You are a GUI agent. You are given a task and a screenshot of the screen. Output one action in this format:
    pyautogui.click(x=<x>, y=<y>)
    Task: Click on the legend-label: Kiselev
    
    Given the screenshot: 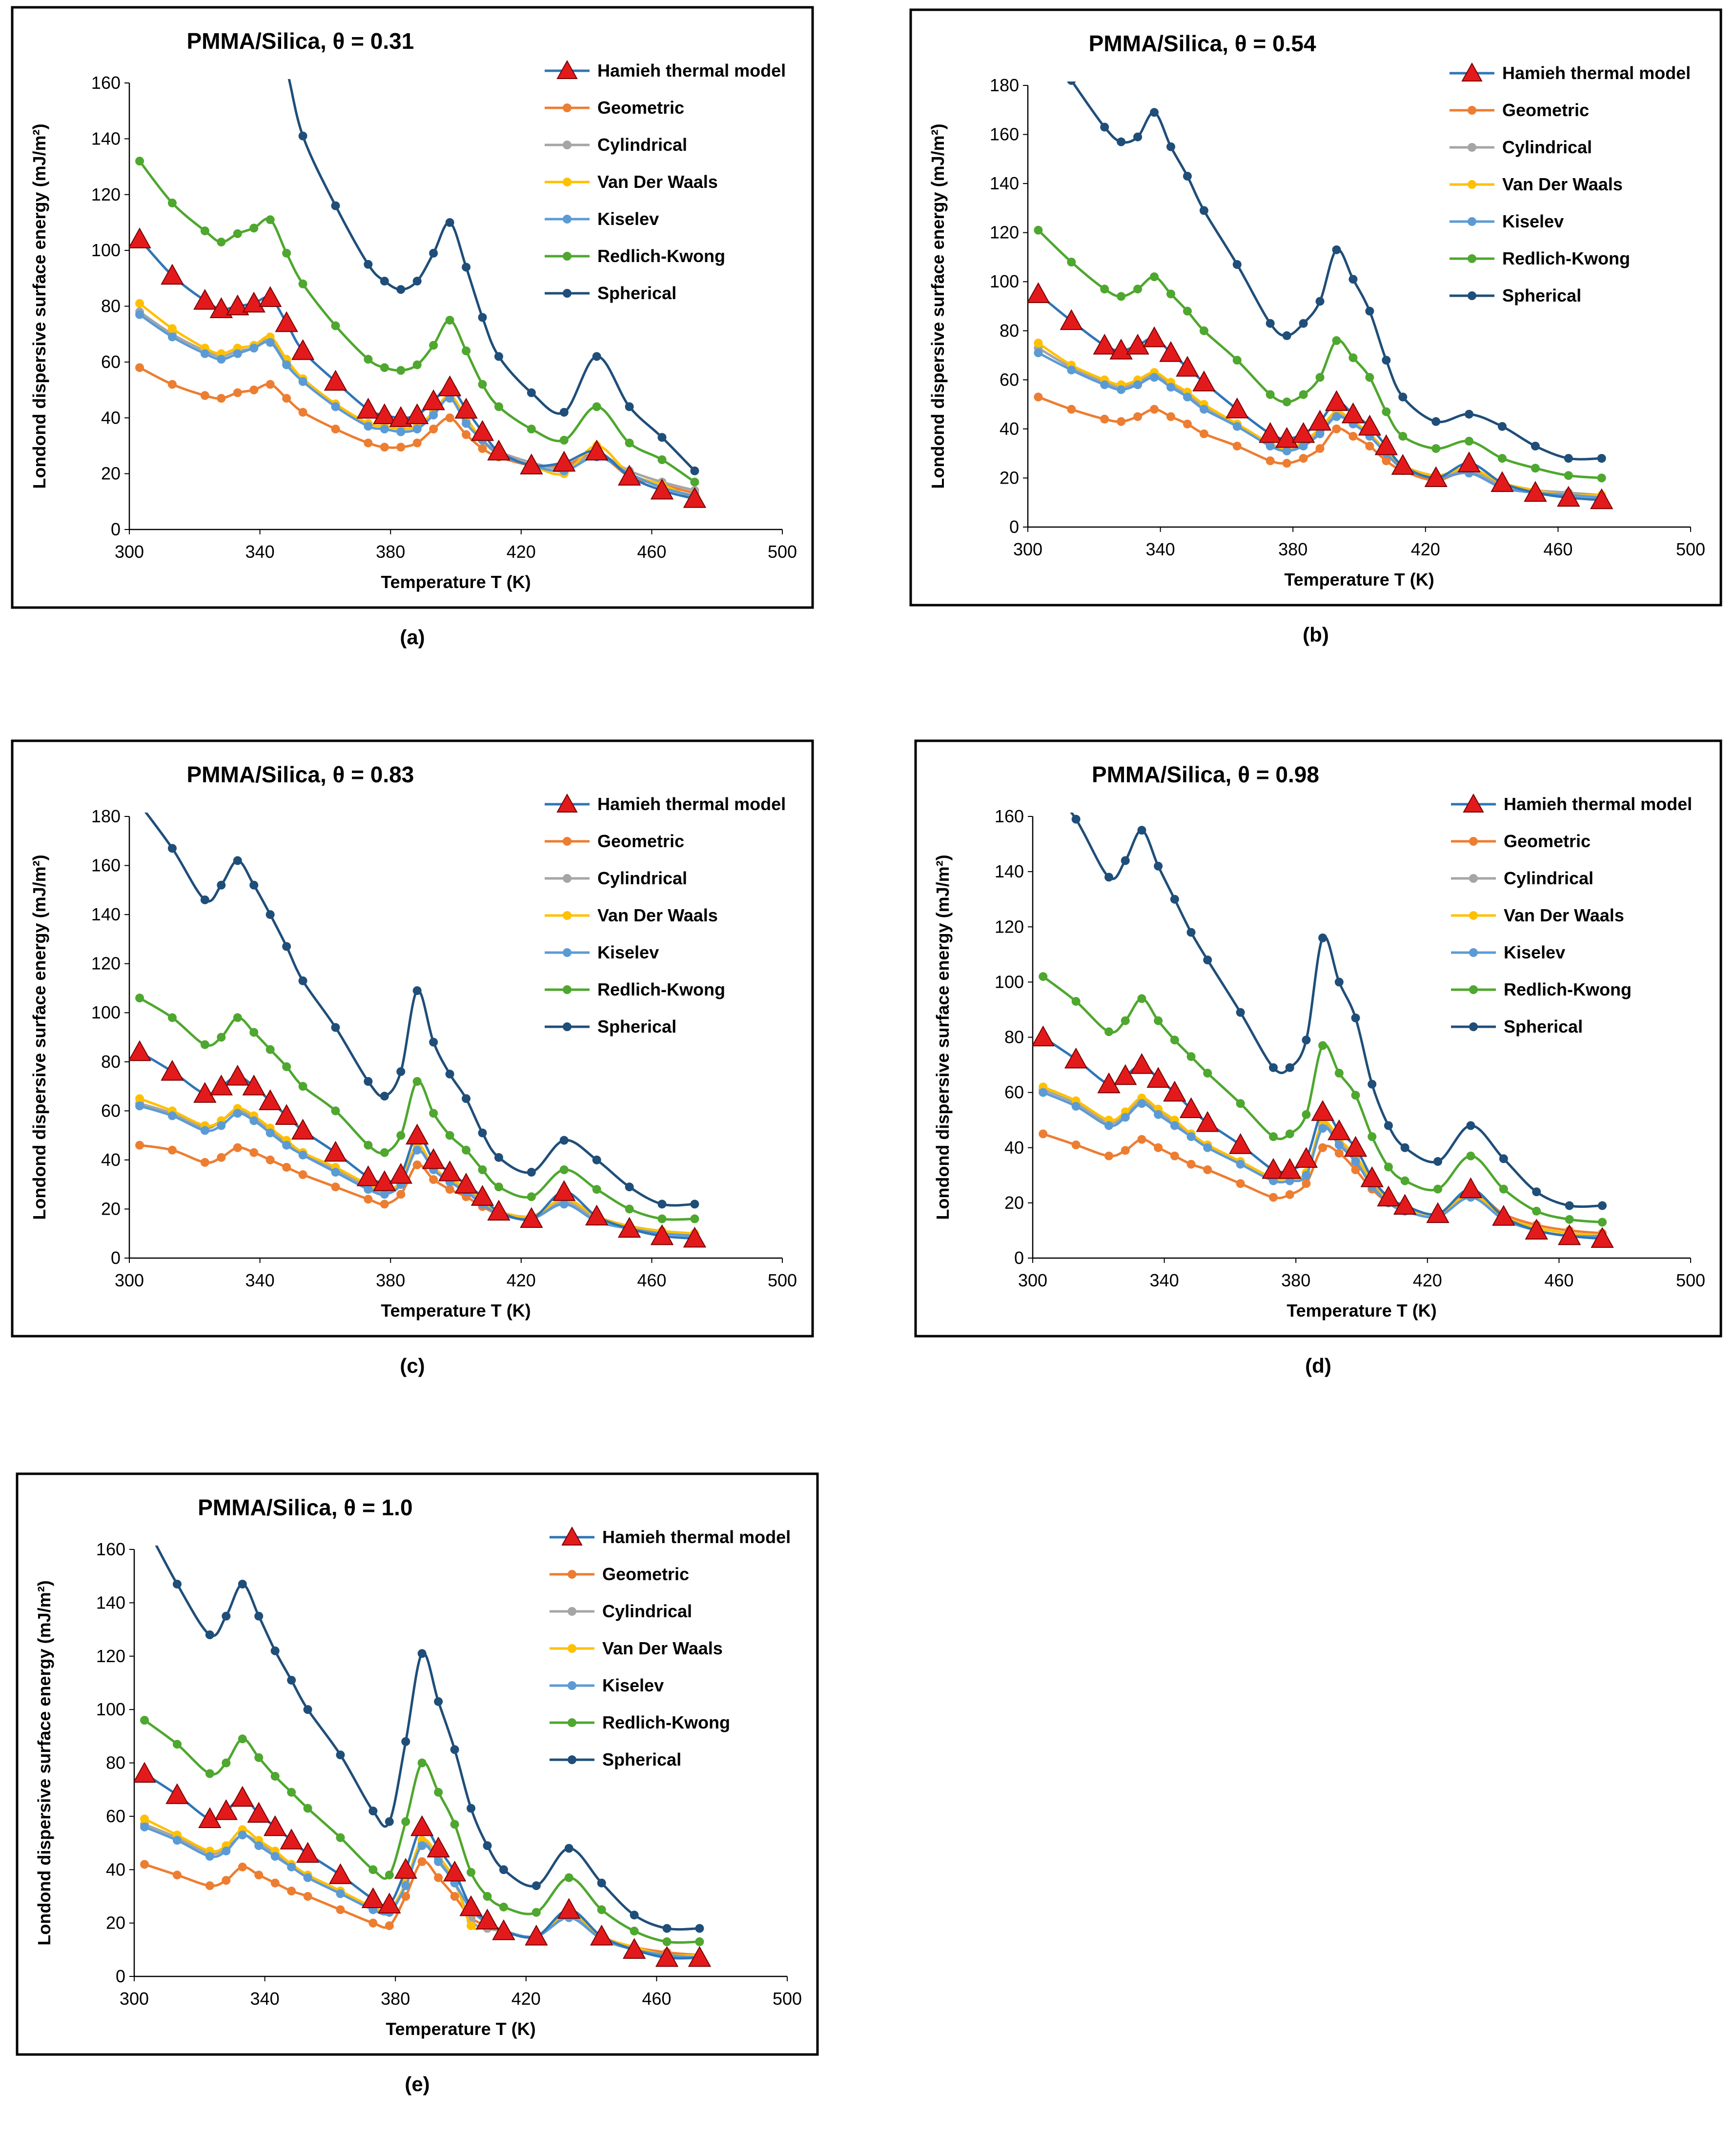 What is the action you would take?
    pyautogui.click(x=628, y=219)
    